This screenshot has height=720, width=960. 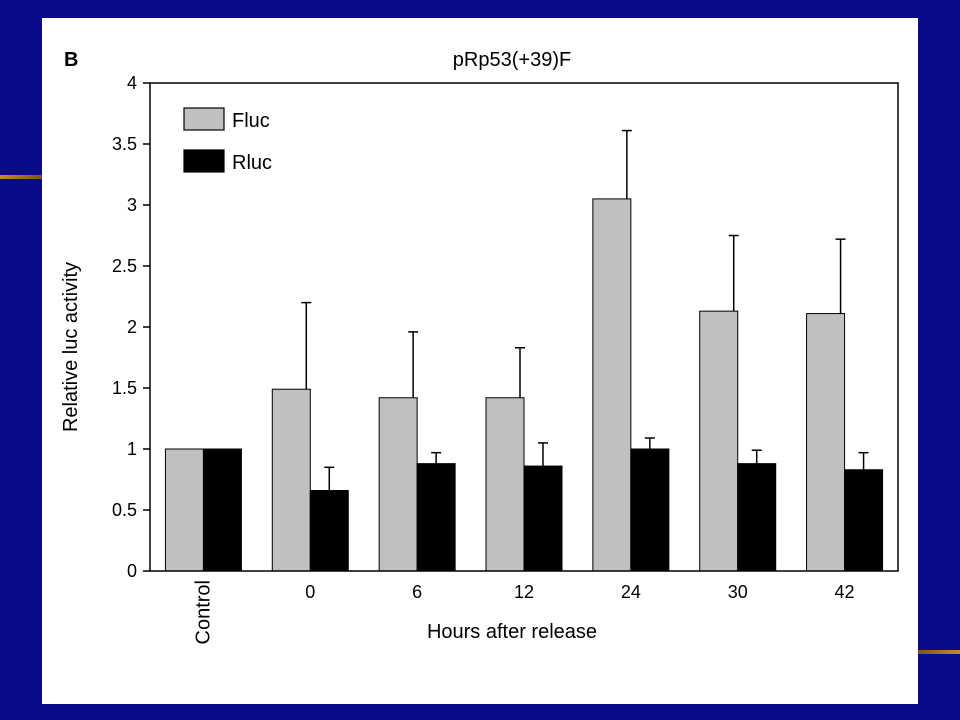 I want to click on y-tick-label: 2.5, so click(x=124, y=266).